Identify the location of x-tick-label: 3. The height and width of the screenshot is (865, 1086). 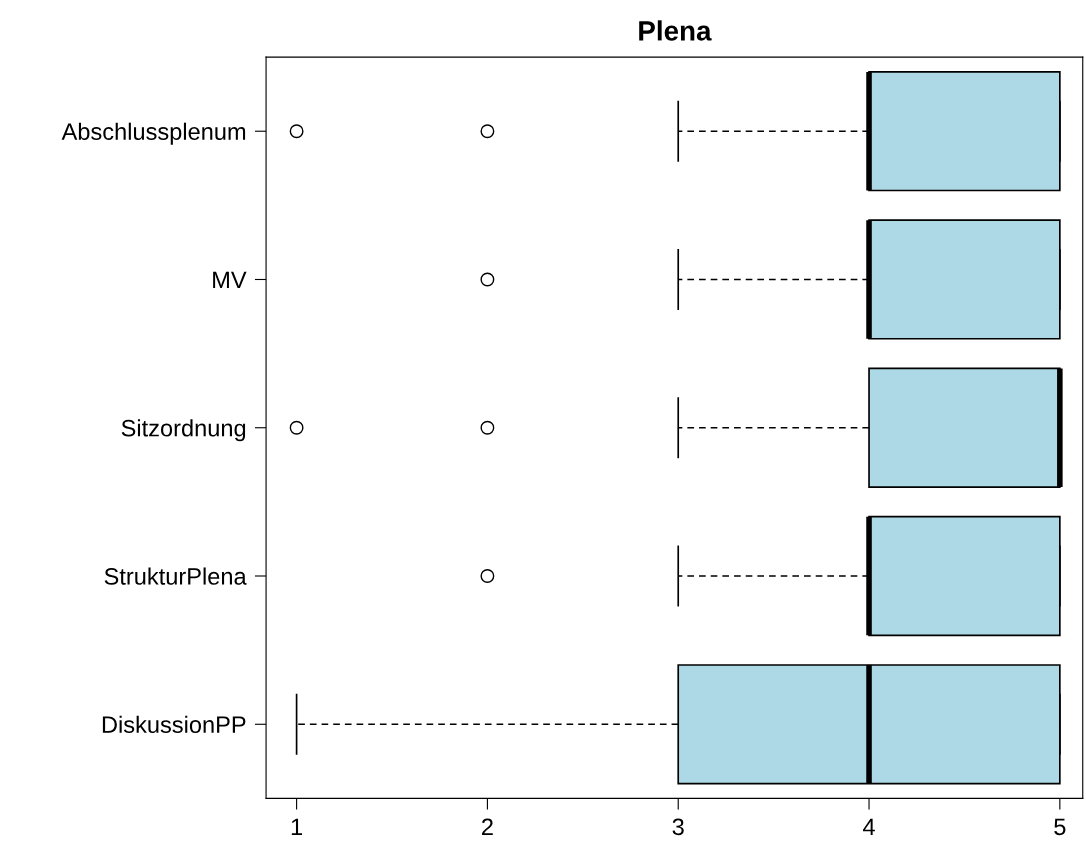
(678, 827).